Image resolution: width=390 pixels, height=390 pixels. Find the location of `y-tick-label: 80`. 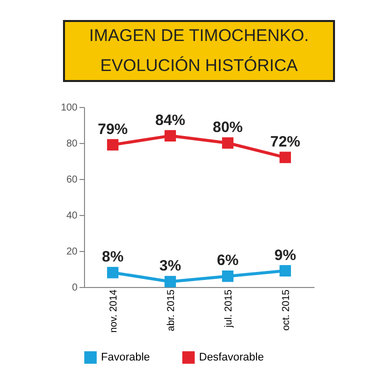

y-tick-label: 80 is located at coordinates (72, 144).